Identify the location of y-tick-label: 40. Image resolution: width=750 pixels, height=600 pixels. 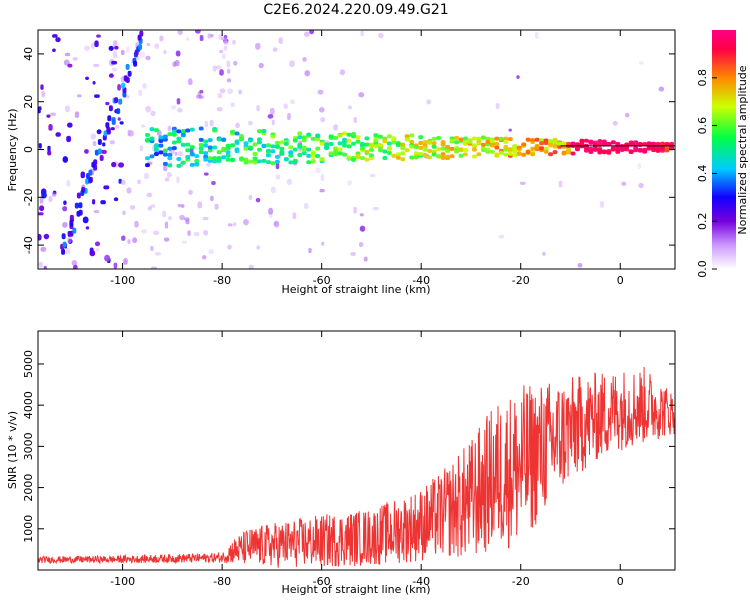
(28, 54).